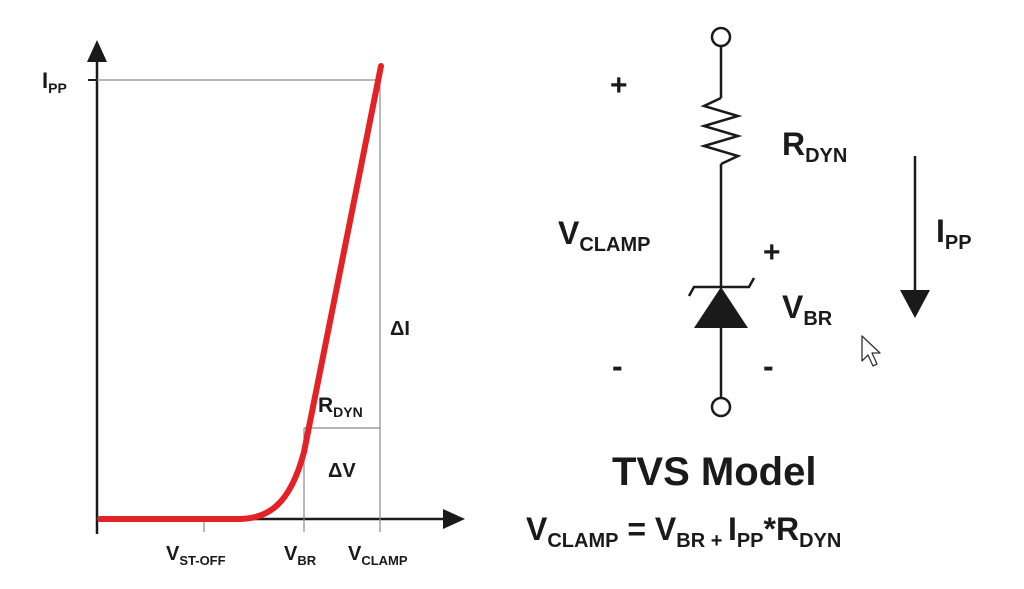 This screenshot has width=1024, height=589. Describe the element at coordinates (196, 555) in the screenshot. I see `vstoff-tick-label: VST-OFF` at that location.